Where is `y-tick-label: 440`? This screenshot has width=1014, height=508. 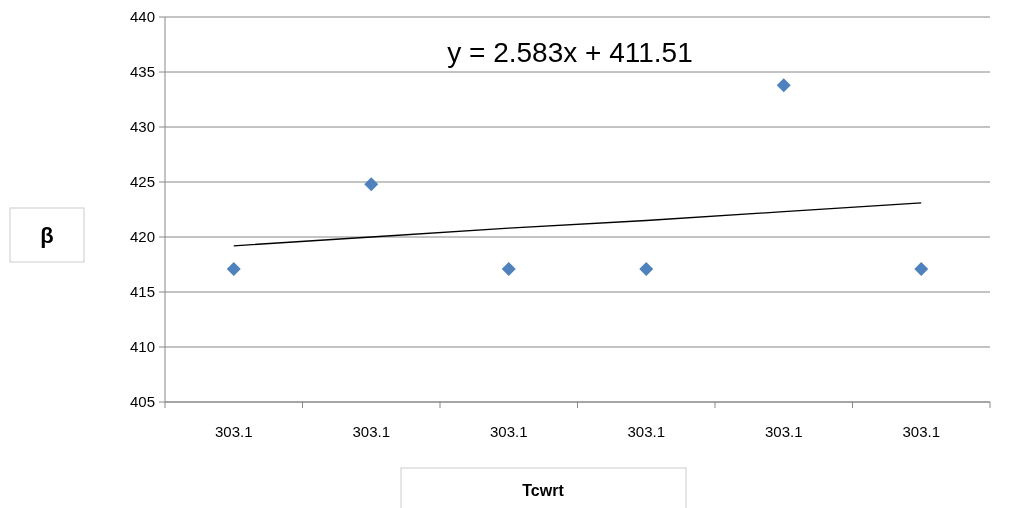 y-tick-label: 440 is located at coordinates (142, 17).